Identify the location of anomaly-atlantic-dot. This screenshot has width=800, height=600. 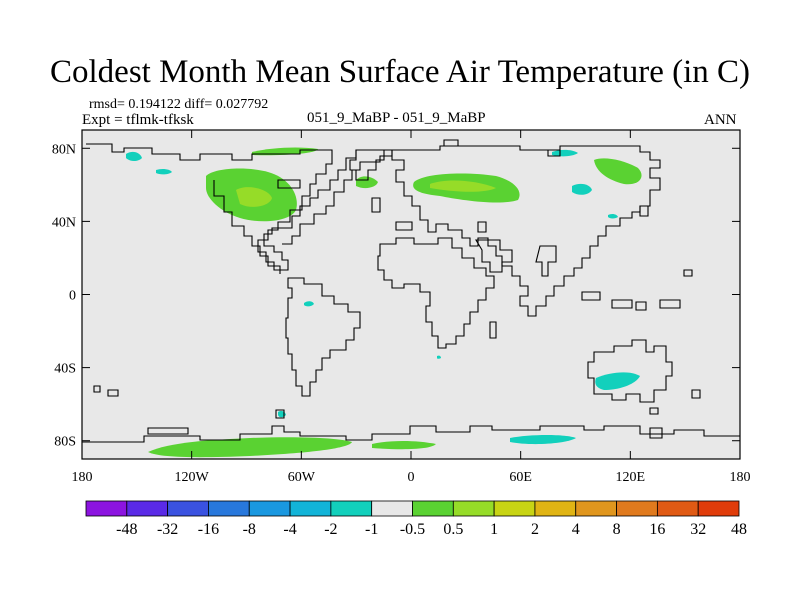
(439, 357).